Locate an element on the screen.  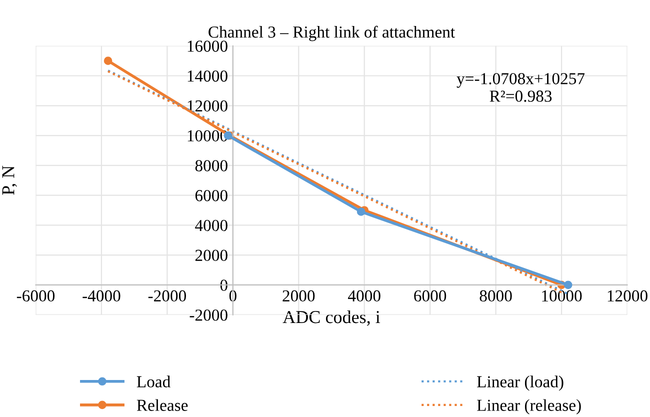
x-tick-label: 6000 is located at coordinates (430, 296).